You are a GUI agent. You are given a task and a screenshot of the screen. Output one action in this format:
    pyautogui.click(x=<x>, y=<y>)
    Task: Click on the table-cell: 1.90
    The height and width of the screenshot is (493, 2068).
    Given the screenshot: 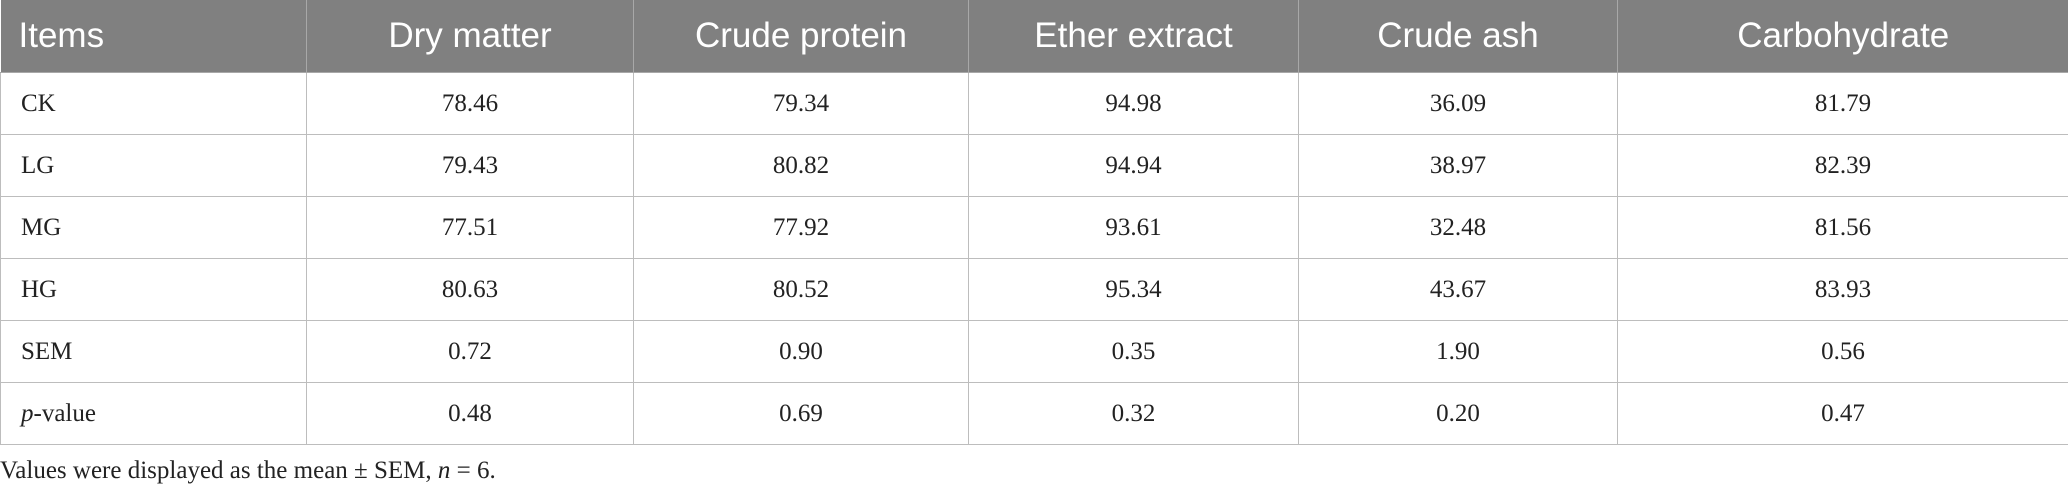 What is the action you would take?
    pyautogui.click(x=1458, y=351)
    